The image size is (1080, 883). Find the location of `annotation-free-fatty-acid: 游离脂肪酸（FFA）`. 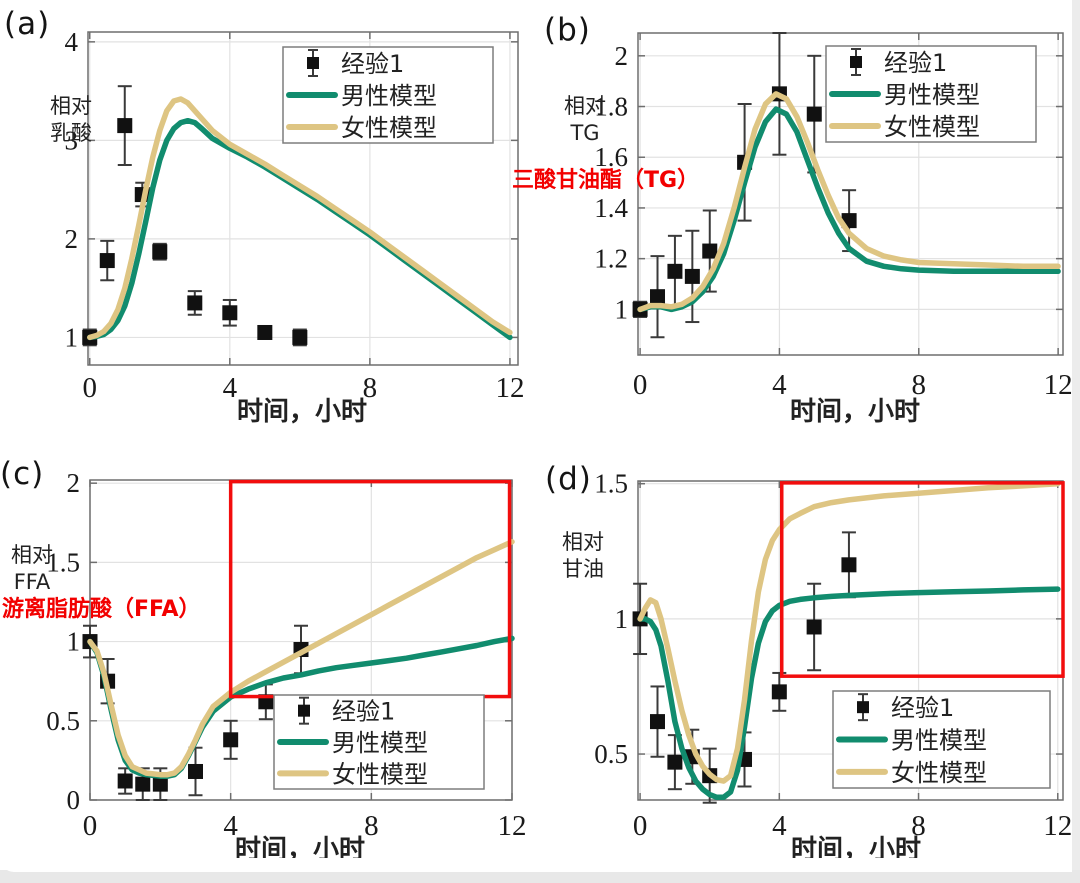

annotation-free-fatty-acid: 游离脂肪酸（FFA） is located at coordinates (101, 609).